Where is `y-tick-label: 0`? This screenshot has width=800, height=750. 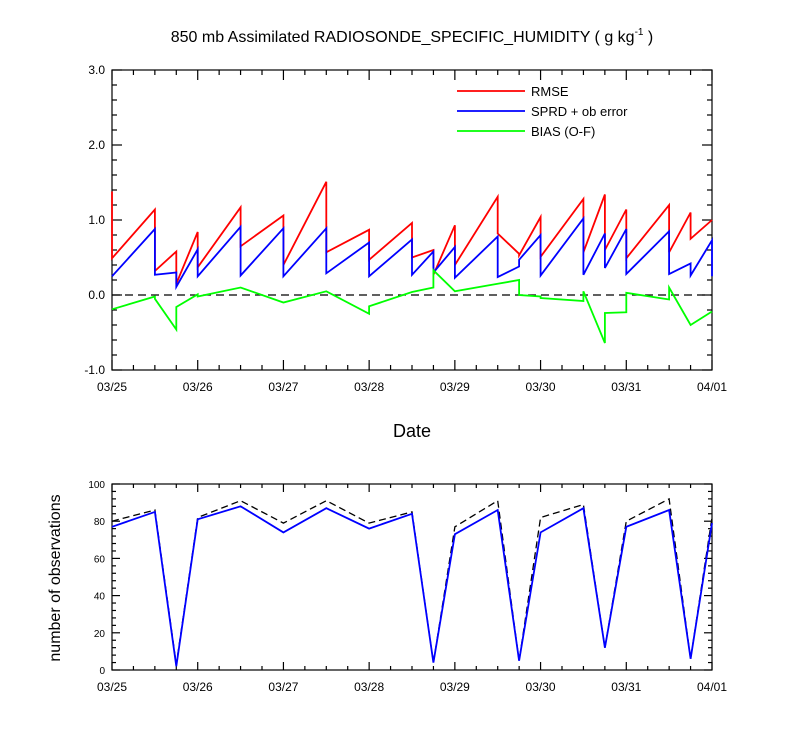
y-tick-label: 0 is located at coordinates (102, 671).